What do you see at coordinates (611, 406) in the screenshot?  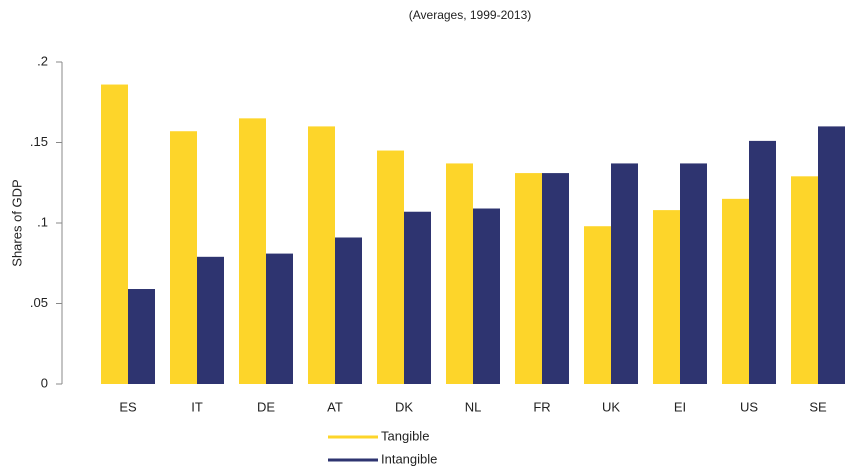 I see `x-tick-label: UK` at bounding box center [611, 406].